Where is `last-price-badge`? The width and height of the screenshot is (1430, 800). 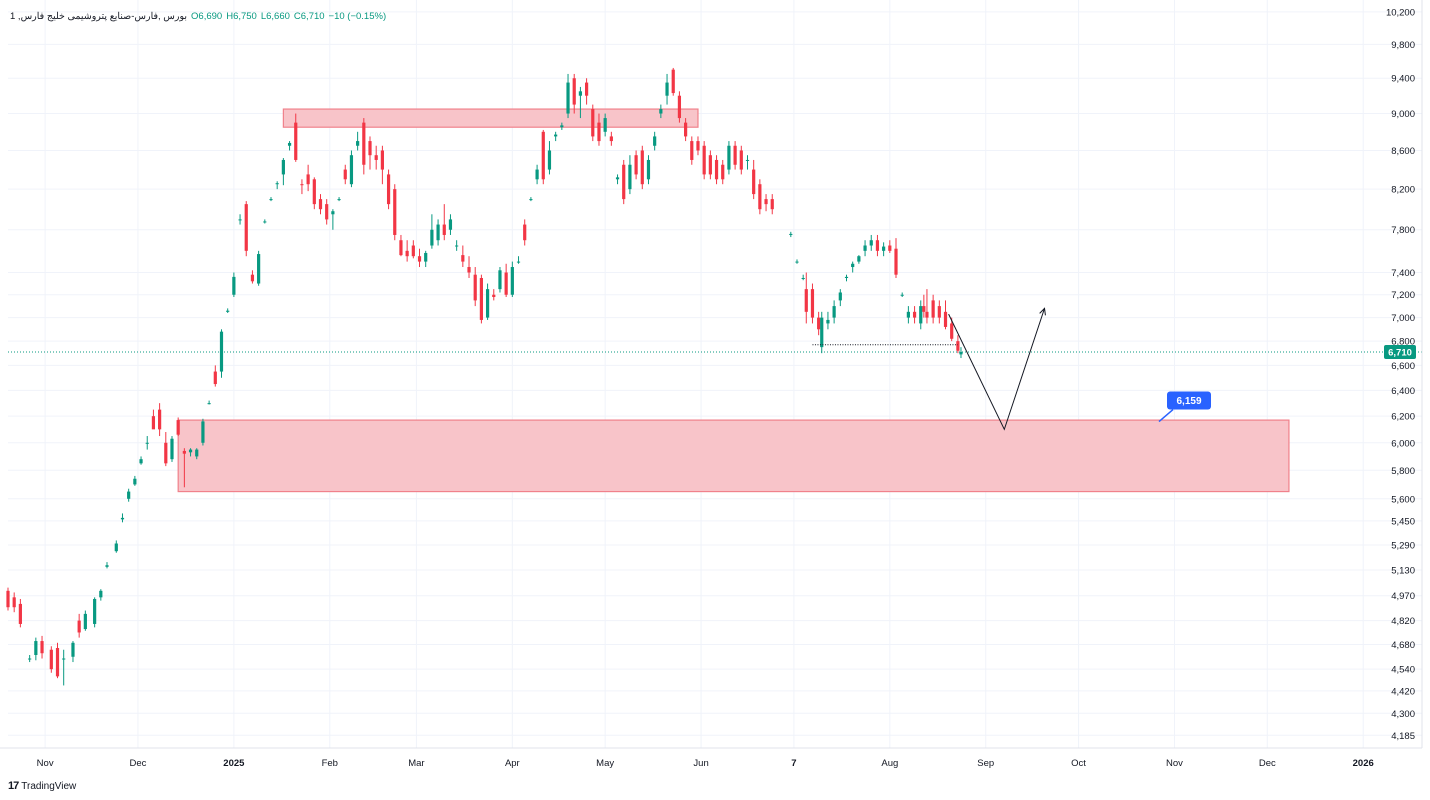
last-price-badge is located at coordinates (1400, 351).